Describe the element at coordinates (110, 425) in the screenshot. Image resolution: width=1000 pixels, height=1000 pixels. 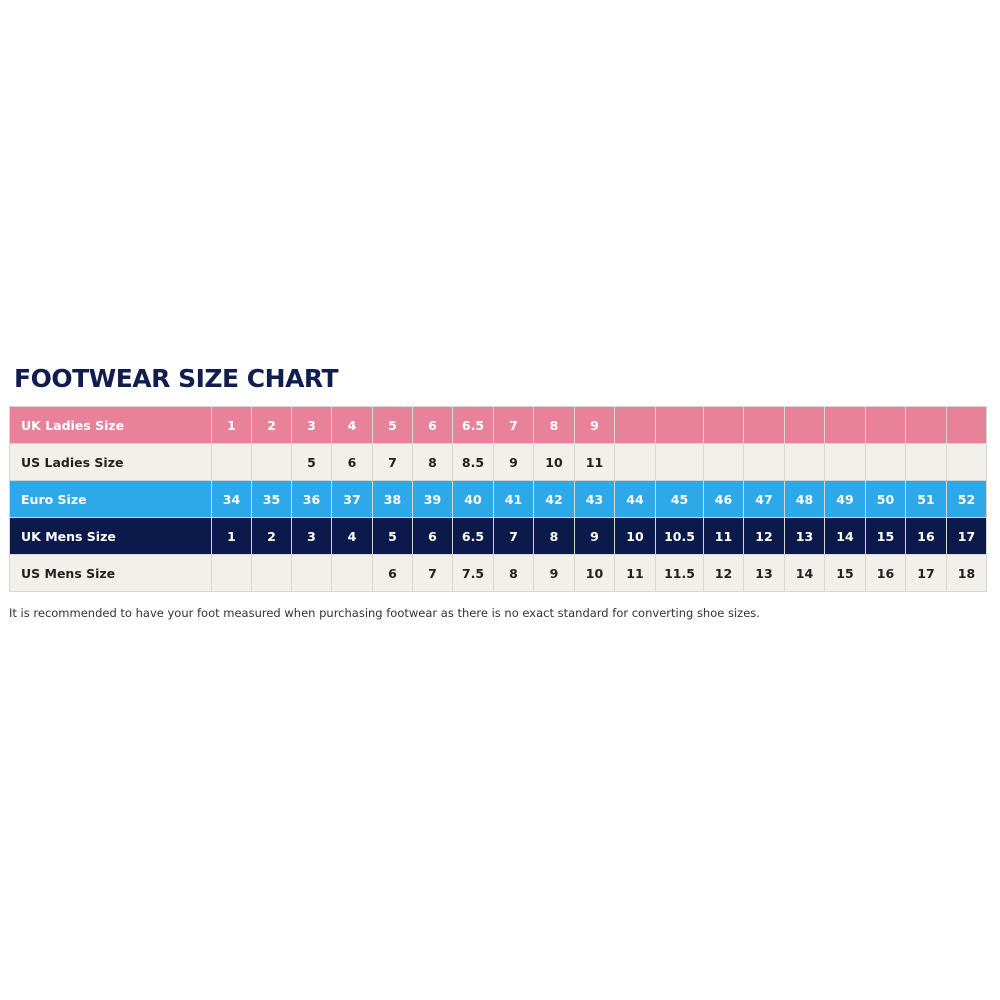
I see `row-label: UK Ladies Size` at that location.